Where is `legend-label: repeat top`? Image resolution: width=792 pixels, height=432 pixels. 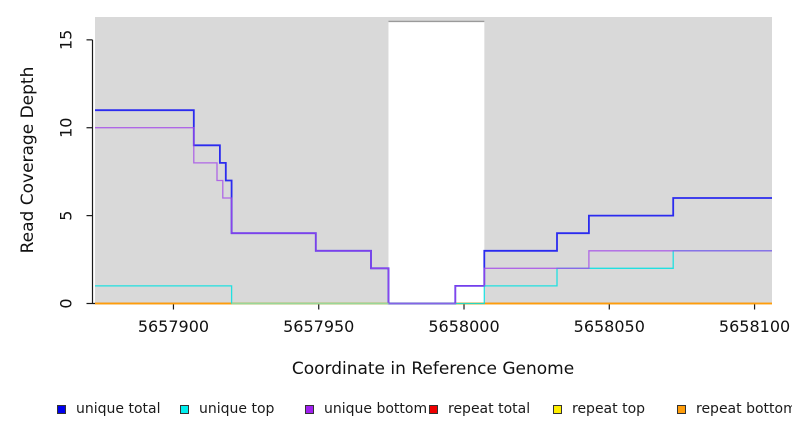 legend-label: repeat top is located at coordinates (609, 409).